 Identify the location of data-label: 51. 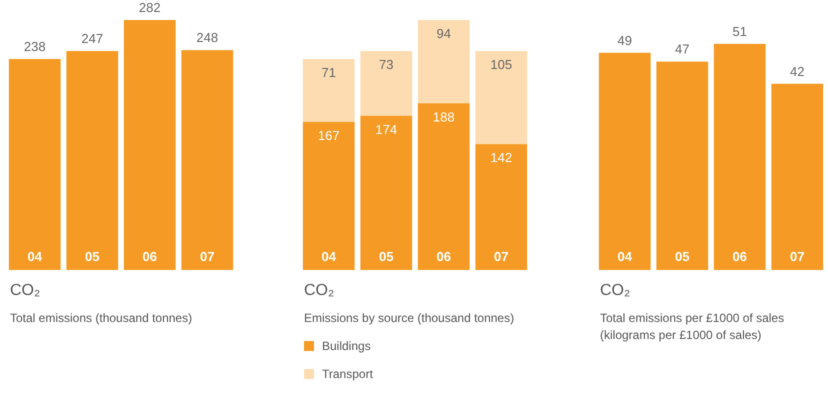
(739, 31).